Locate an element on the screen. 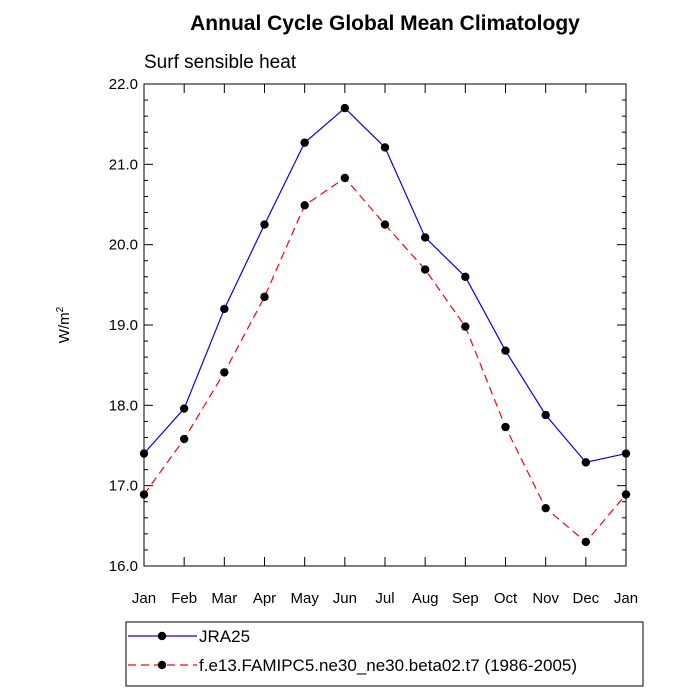 The image size is (700, 700). y-tick-label: 20.0 is located at coordinates (123, 245).